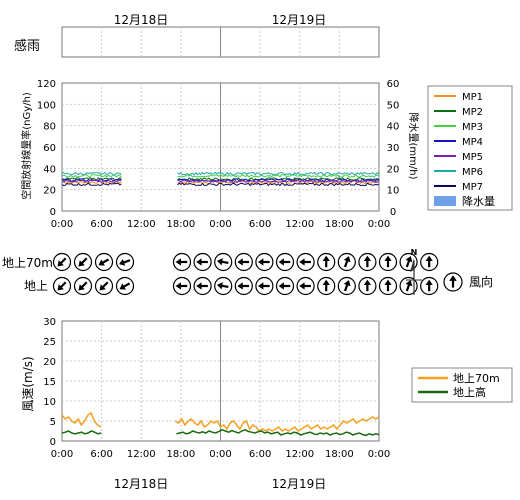 This screenshot has height=500, width=520. I want to click on legend-label-MP5: MP5, so click(472, 157).